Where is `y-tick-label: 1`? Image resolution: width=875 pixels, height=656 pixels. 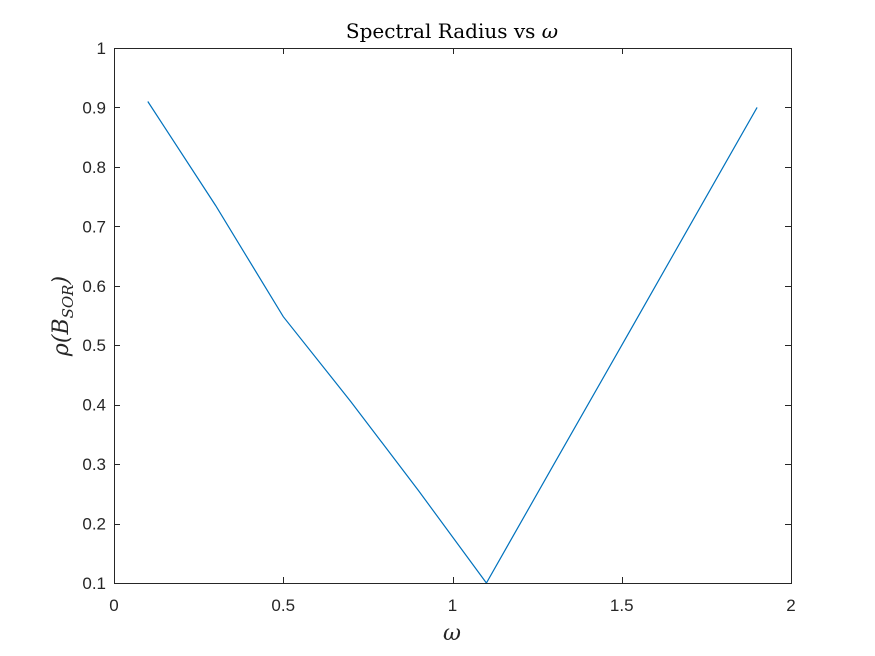 y-tick-label: 1 is located at coordinates (101, 48).